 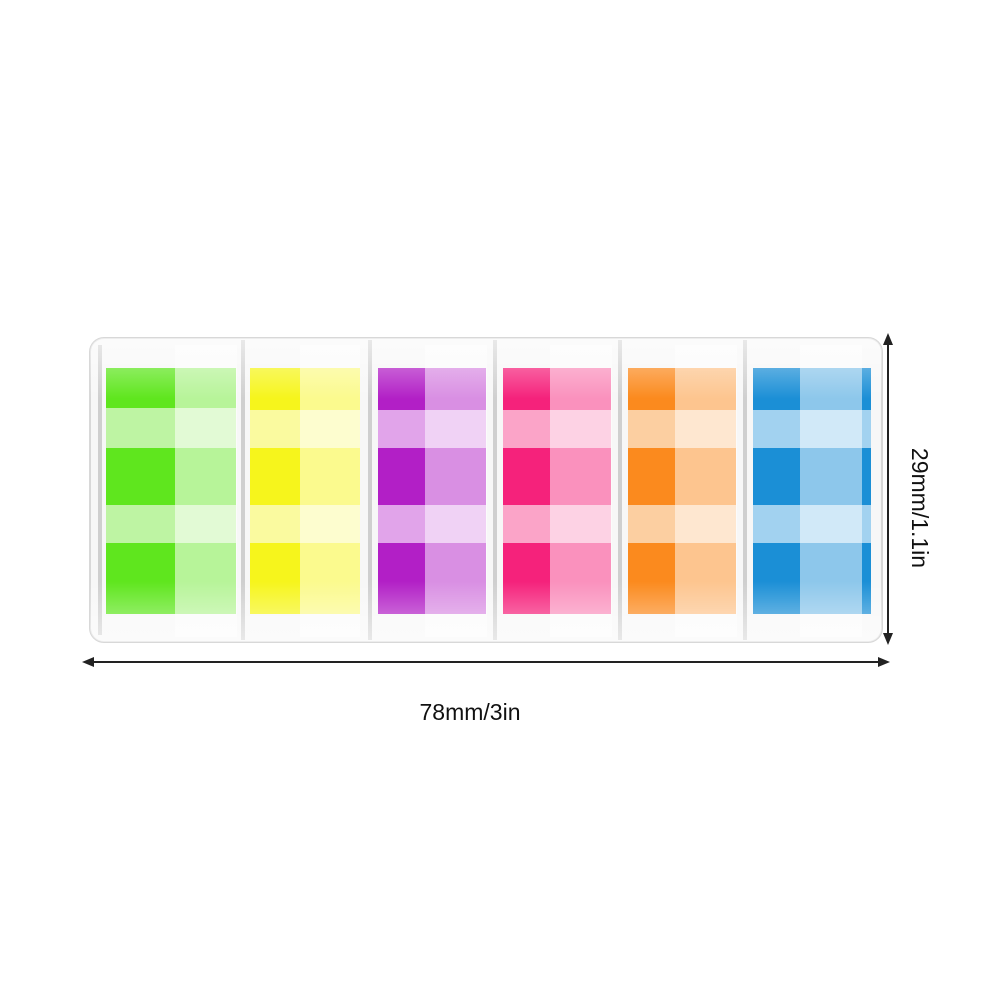 What do you see at coordinates (470, 712) in the screenshot?
I see `width-label: 78mm/3in` at bounding box center [470, 712].